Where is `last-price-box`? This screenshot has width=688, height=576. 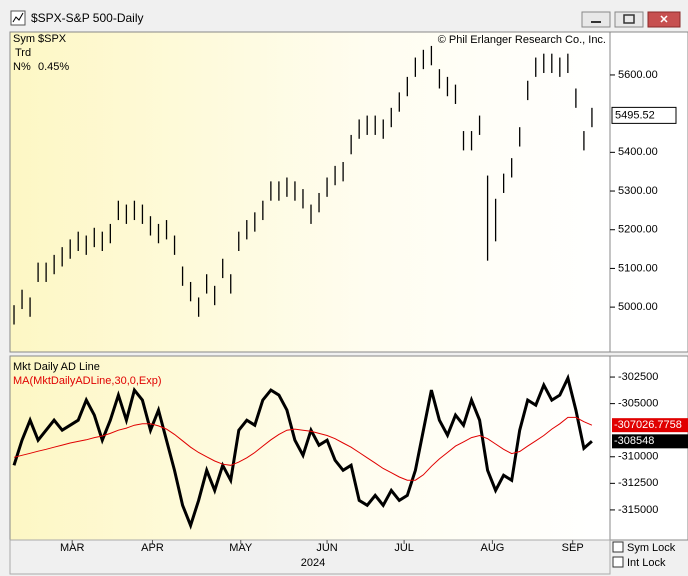
last-price-box is located at coordinates (644, 115).